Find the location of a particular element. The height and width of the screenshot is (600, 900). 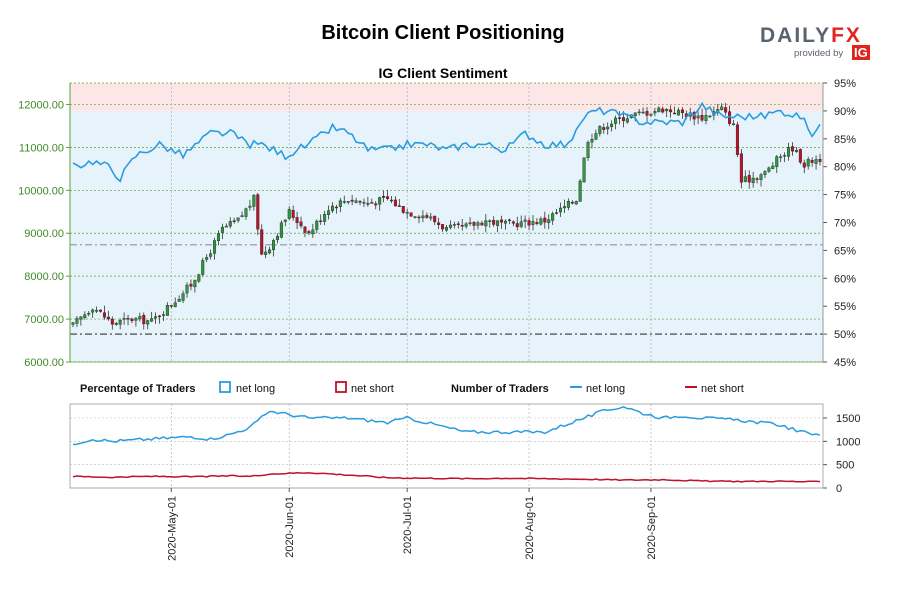

price-tick-label: 6000.00 is located at coordinates (44, 363).